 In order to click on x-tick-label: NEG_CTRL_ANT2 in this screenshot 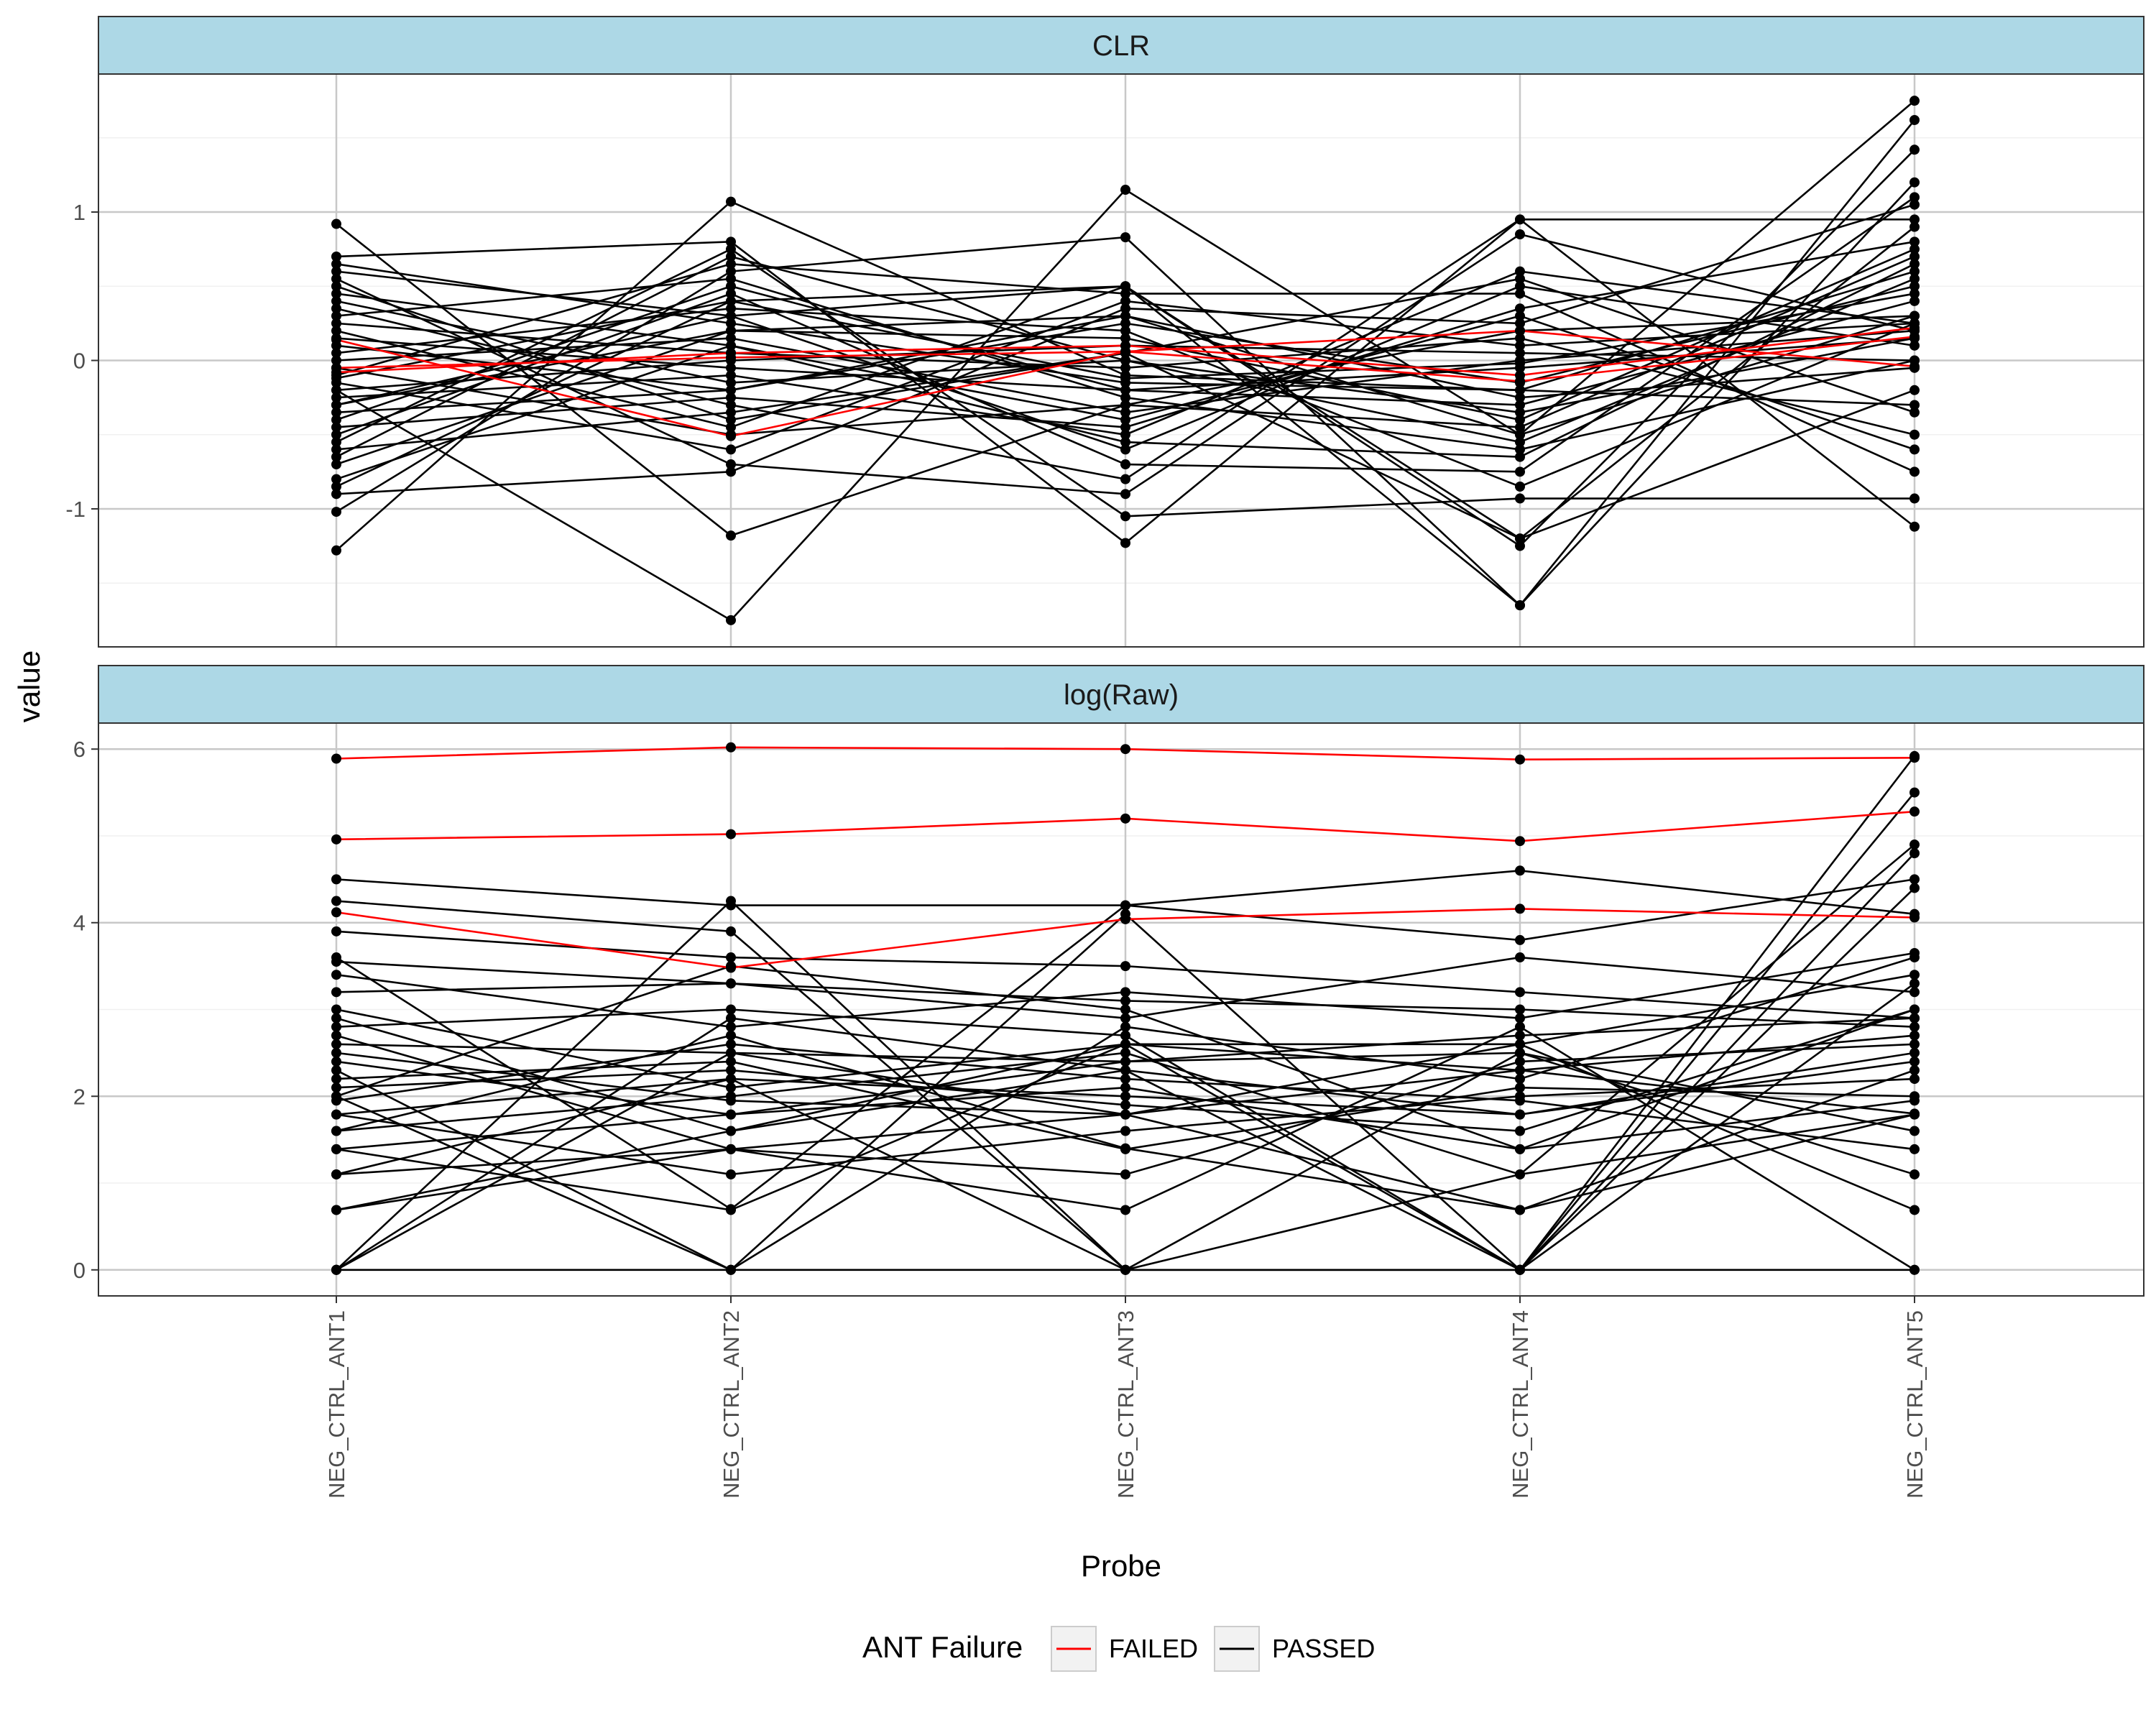, I will do `click(731, 1404)`.